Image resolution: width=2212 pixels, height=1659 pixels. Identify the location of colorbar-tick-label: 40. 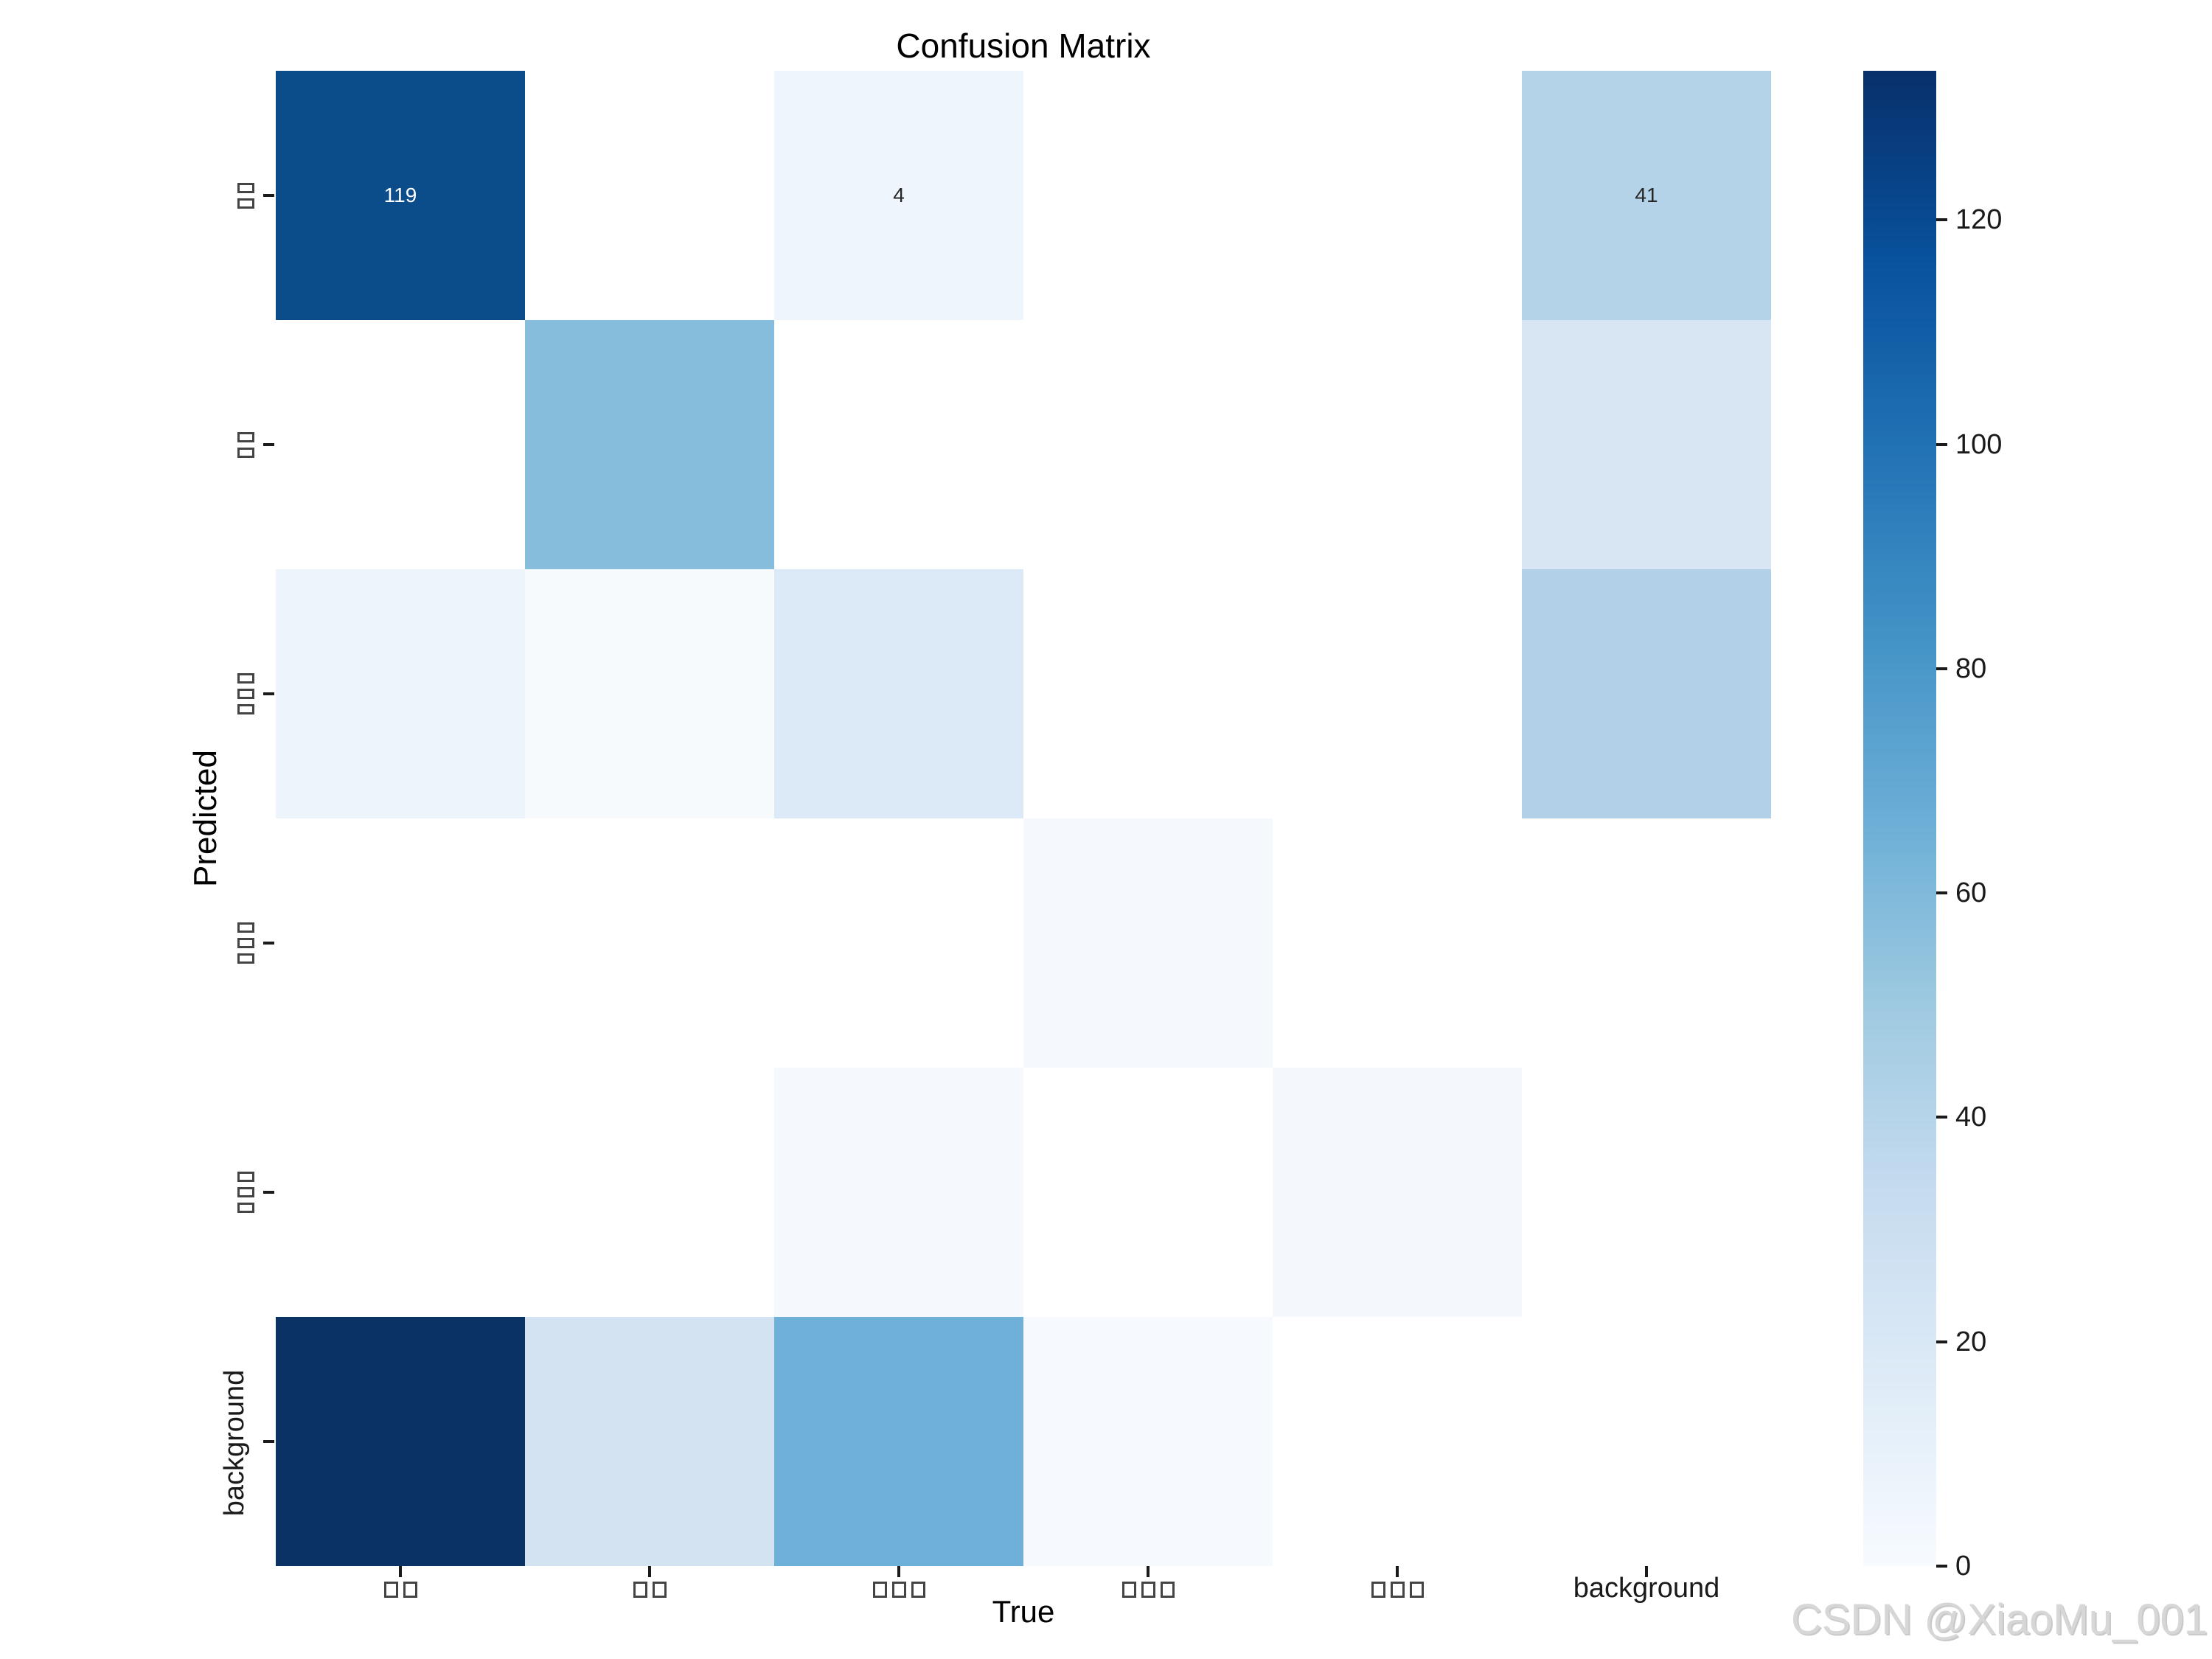
(1971, 1117).